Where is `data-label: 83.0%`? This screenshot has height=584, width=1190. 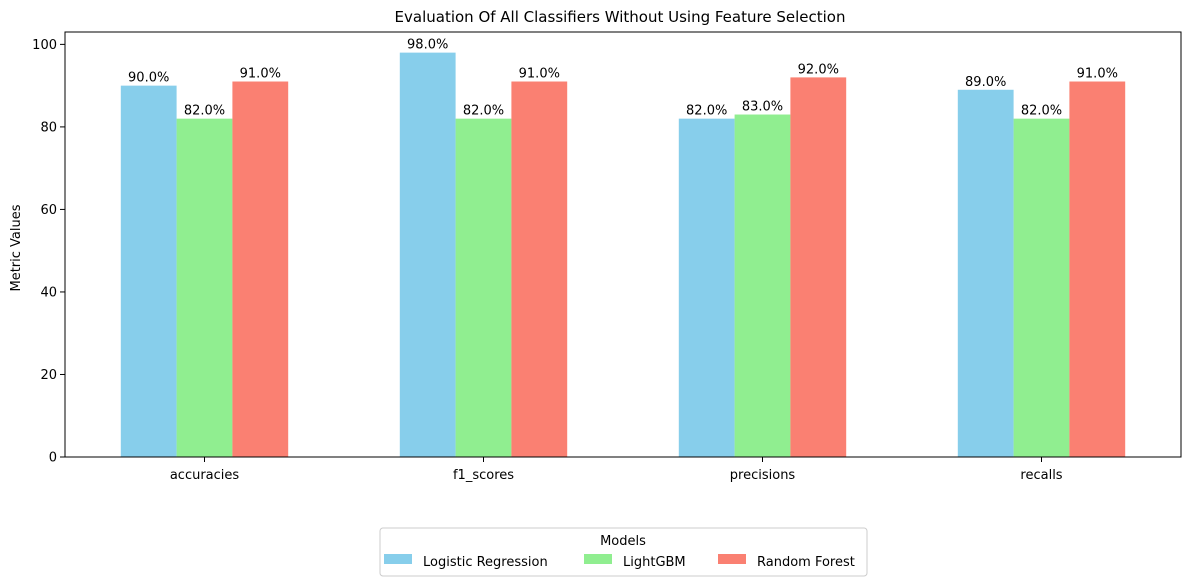 data-label: 83.0% is located at coordinates (762, 107).